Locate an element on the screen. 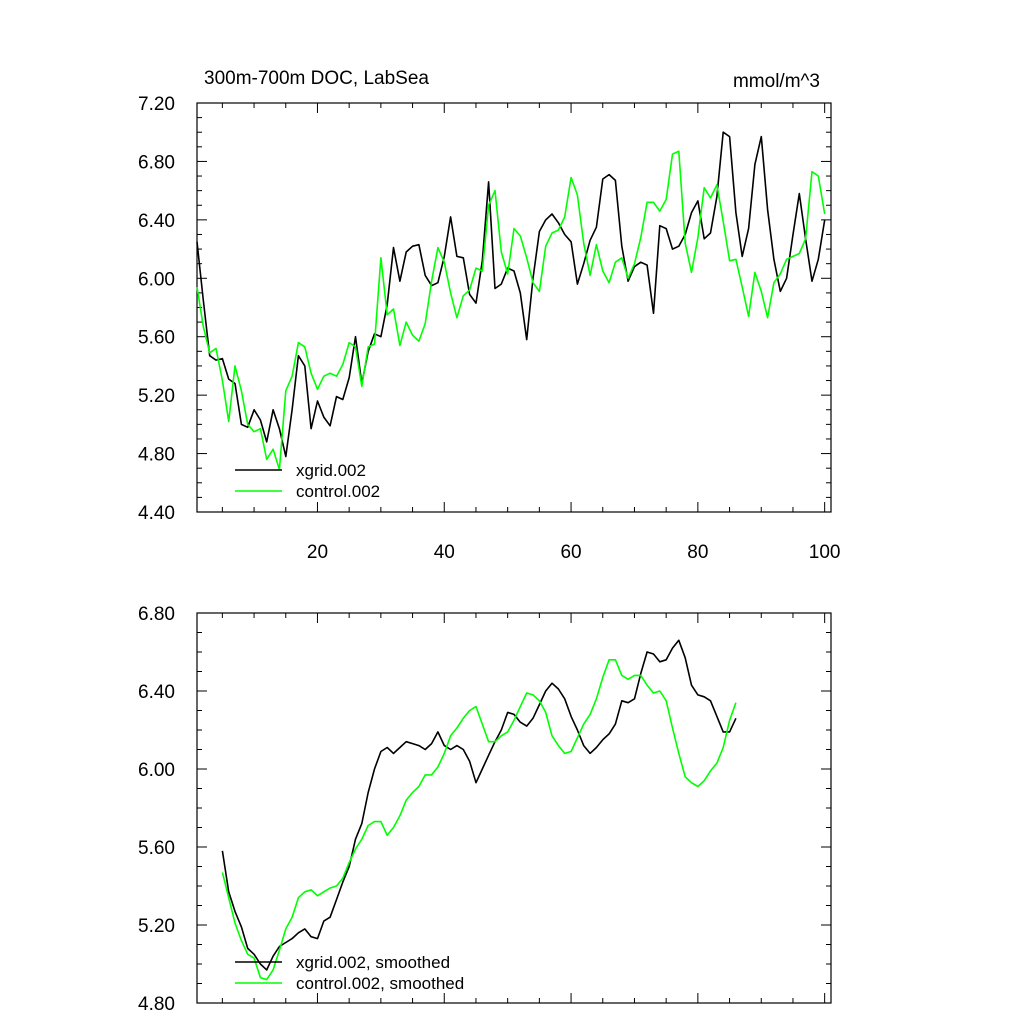  legend-label: control.002, smoothed is located at coordinates (380, 983).